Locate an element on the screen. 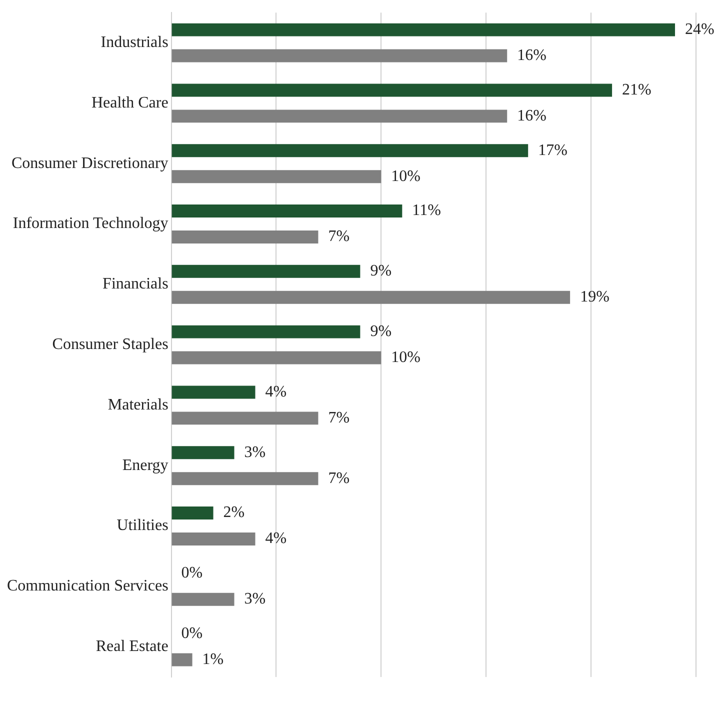  y-tick-label: Energy is located at coordinates (145, 465).